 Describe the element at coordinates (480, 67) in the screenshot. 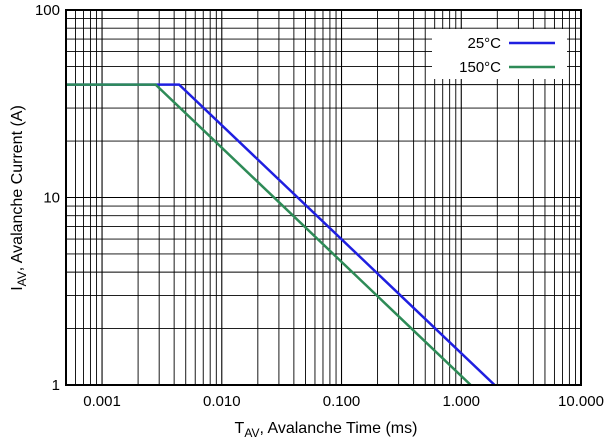

I see `legend-label-150c: 150°C` at that location.